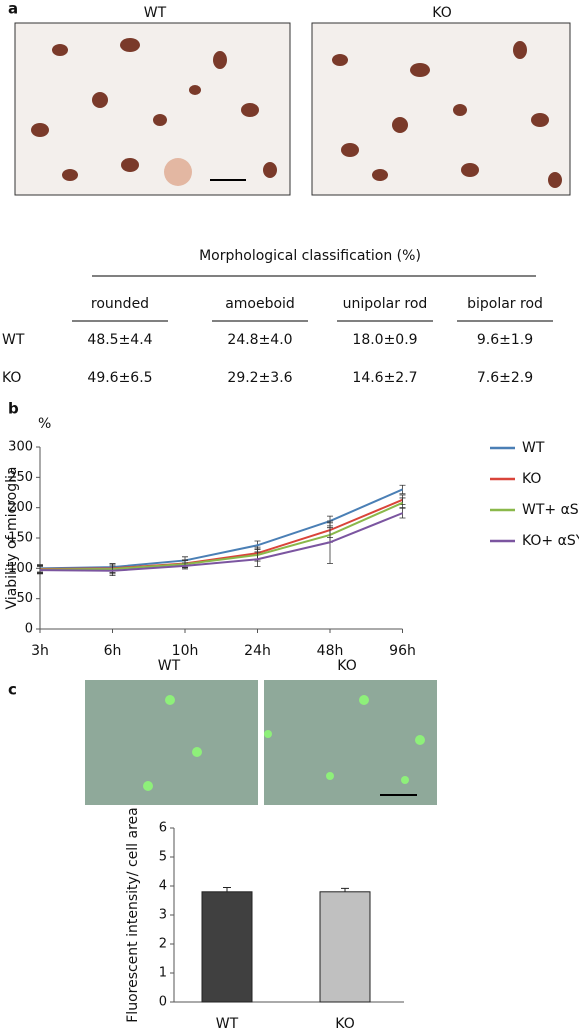 The width and height of the screenshot is (579, 1034). Describe the element at coordinates (163, 828) in the screenshot. I see `y-tick-label: 6` at that location.